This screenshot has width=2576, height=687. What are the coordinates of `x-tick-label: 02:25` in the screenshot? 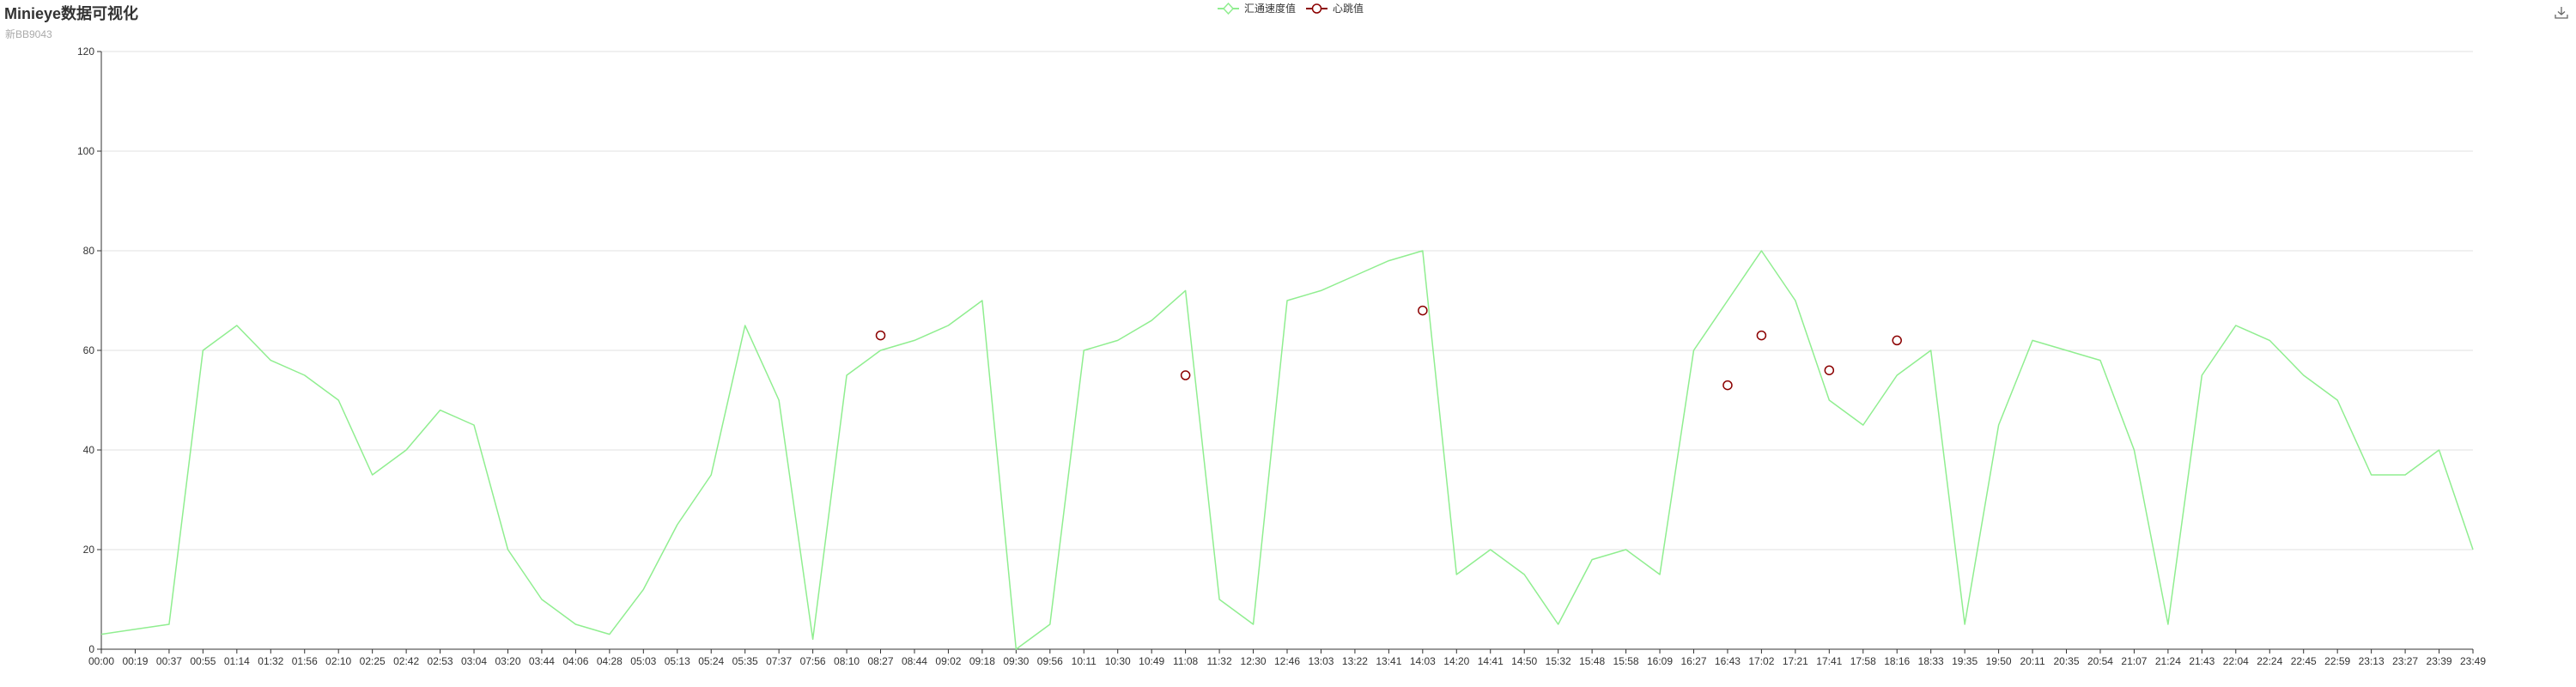 It's located at (373, 661).